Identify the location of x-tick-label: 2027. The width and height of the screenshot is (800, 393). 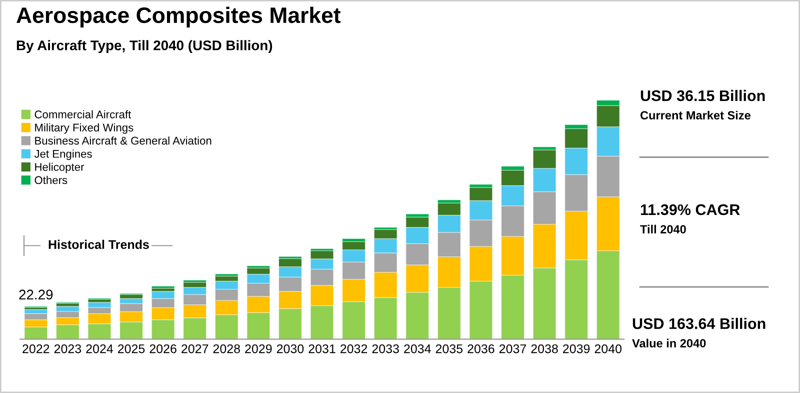
(195, 349).